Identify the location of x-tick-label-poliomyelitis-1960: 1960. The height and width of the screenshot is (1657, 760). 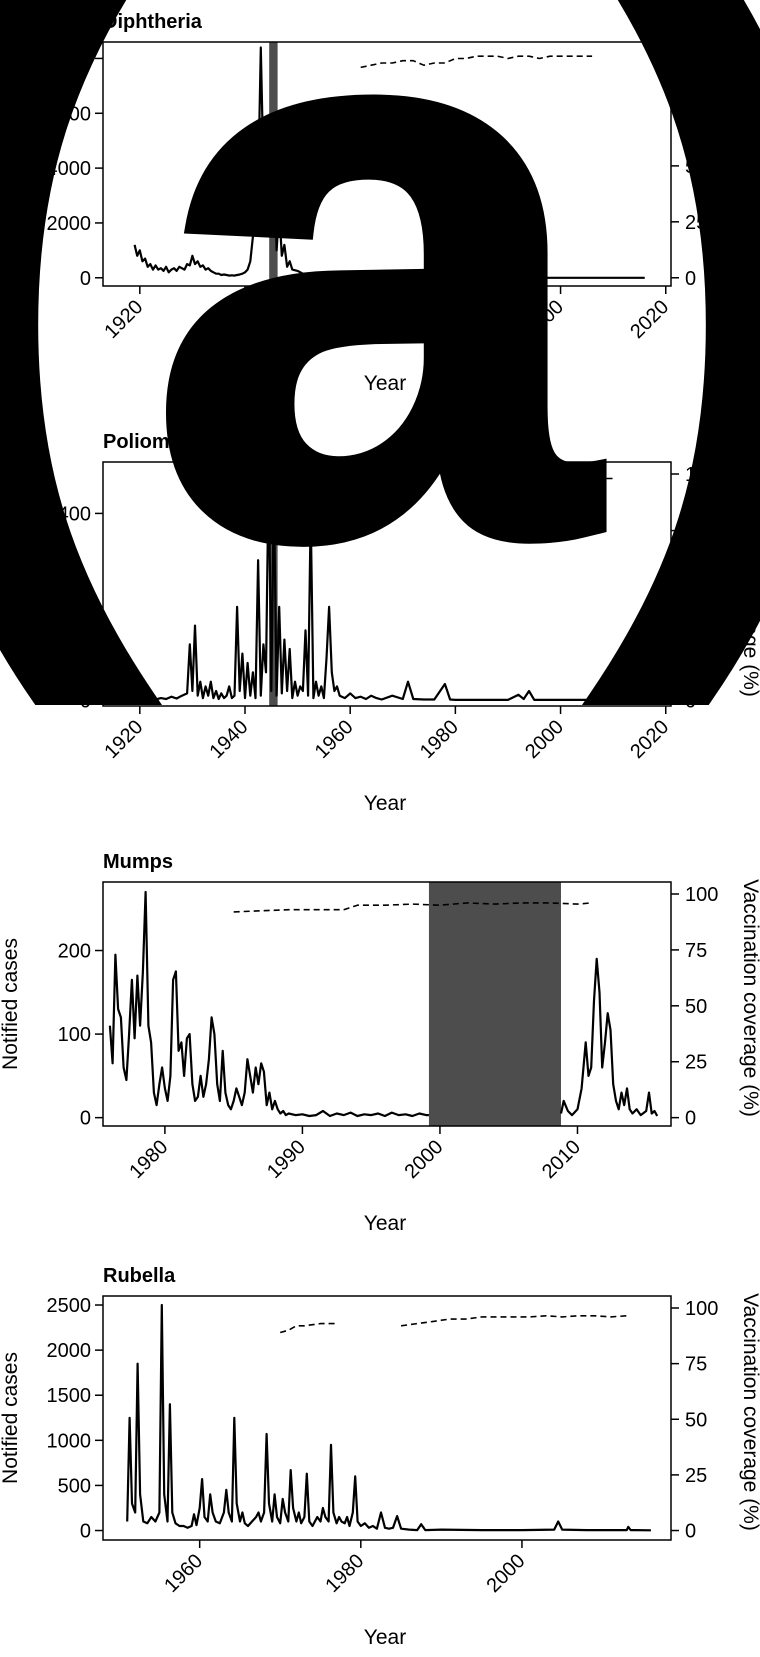
(334, 739).